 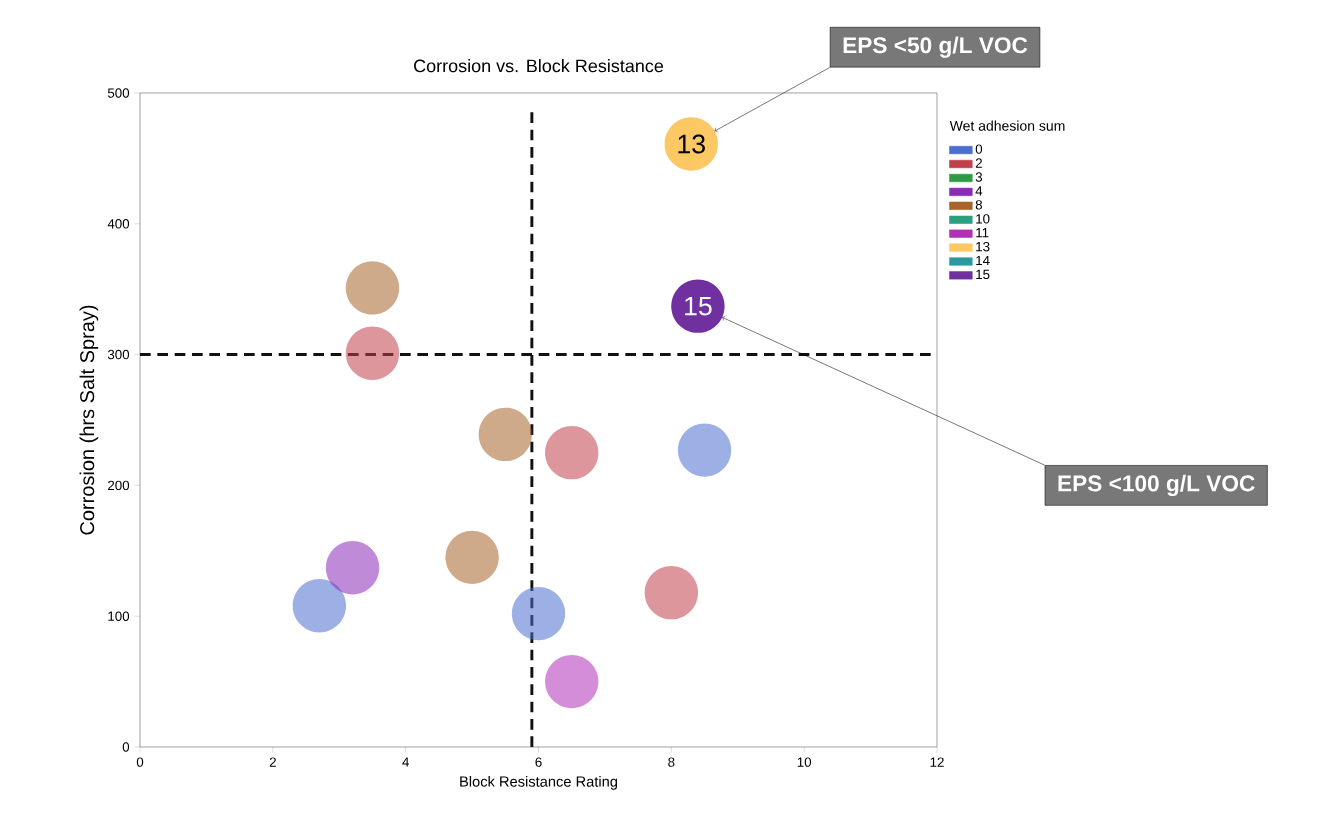 What do you see at coordinates (979, 205) in the screenshot?
I see `legend-label: 8` at bounding box center [979, 205].